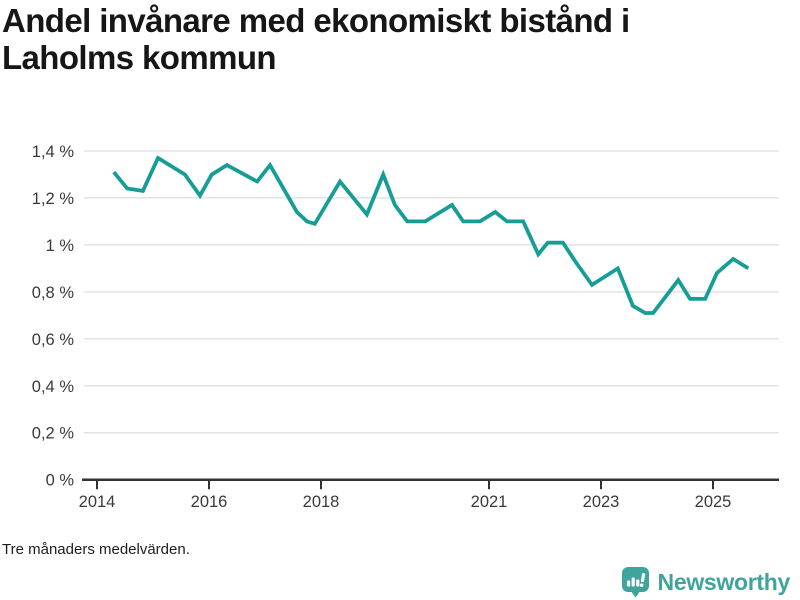 The height and width of the screenshot is (600, 800). What do you see at coordinates (53, 293) in the screenshot?
I see `svg-text: 0,8 %` at bounding box center [53, 293].